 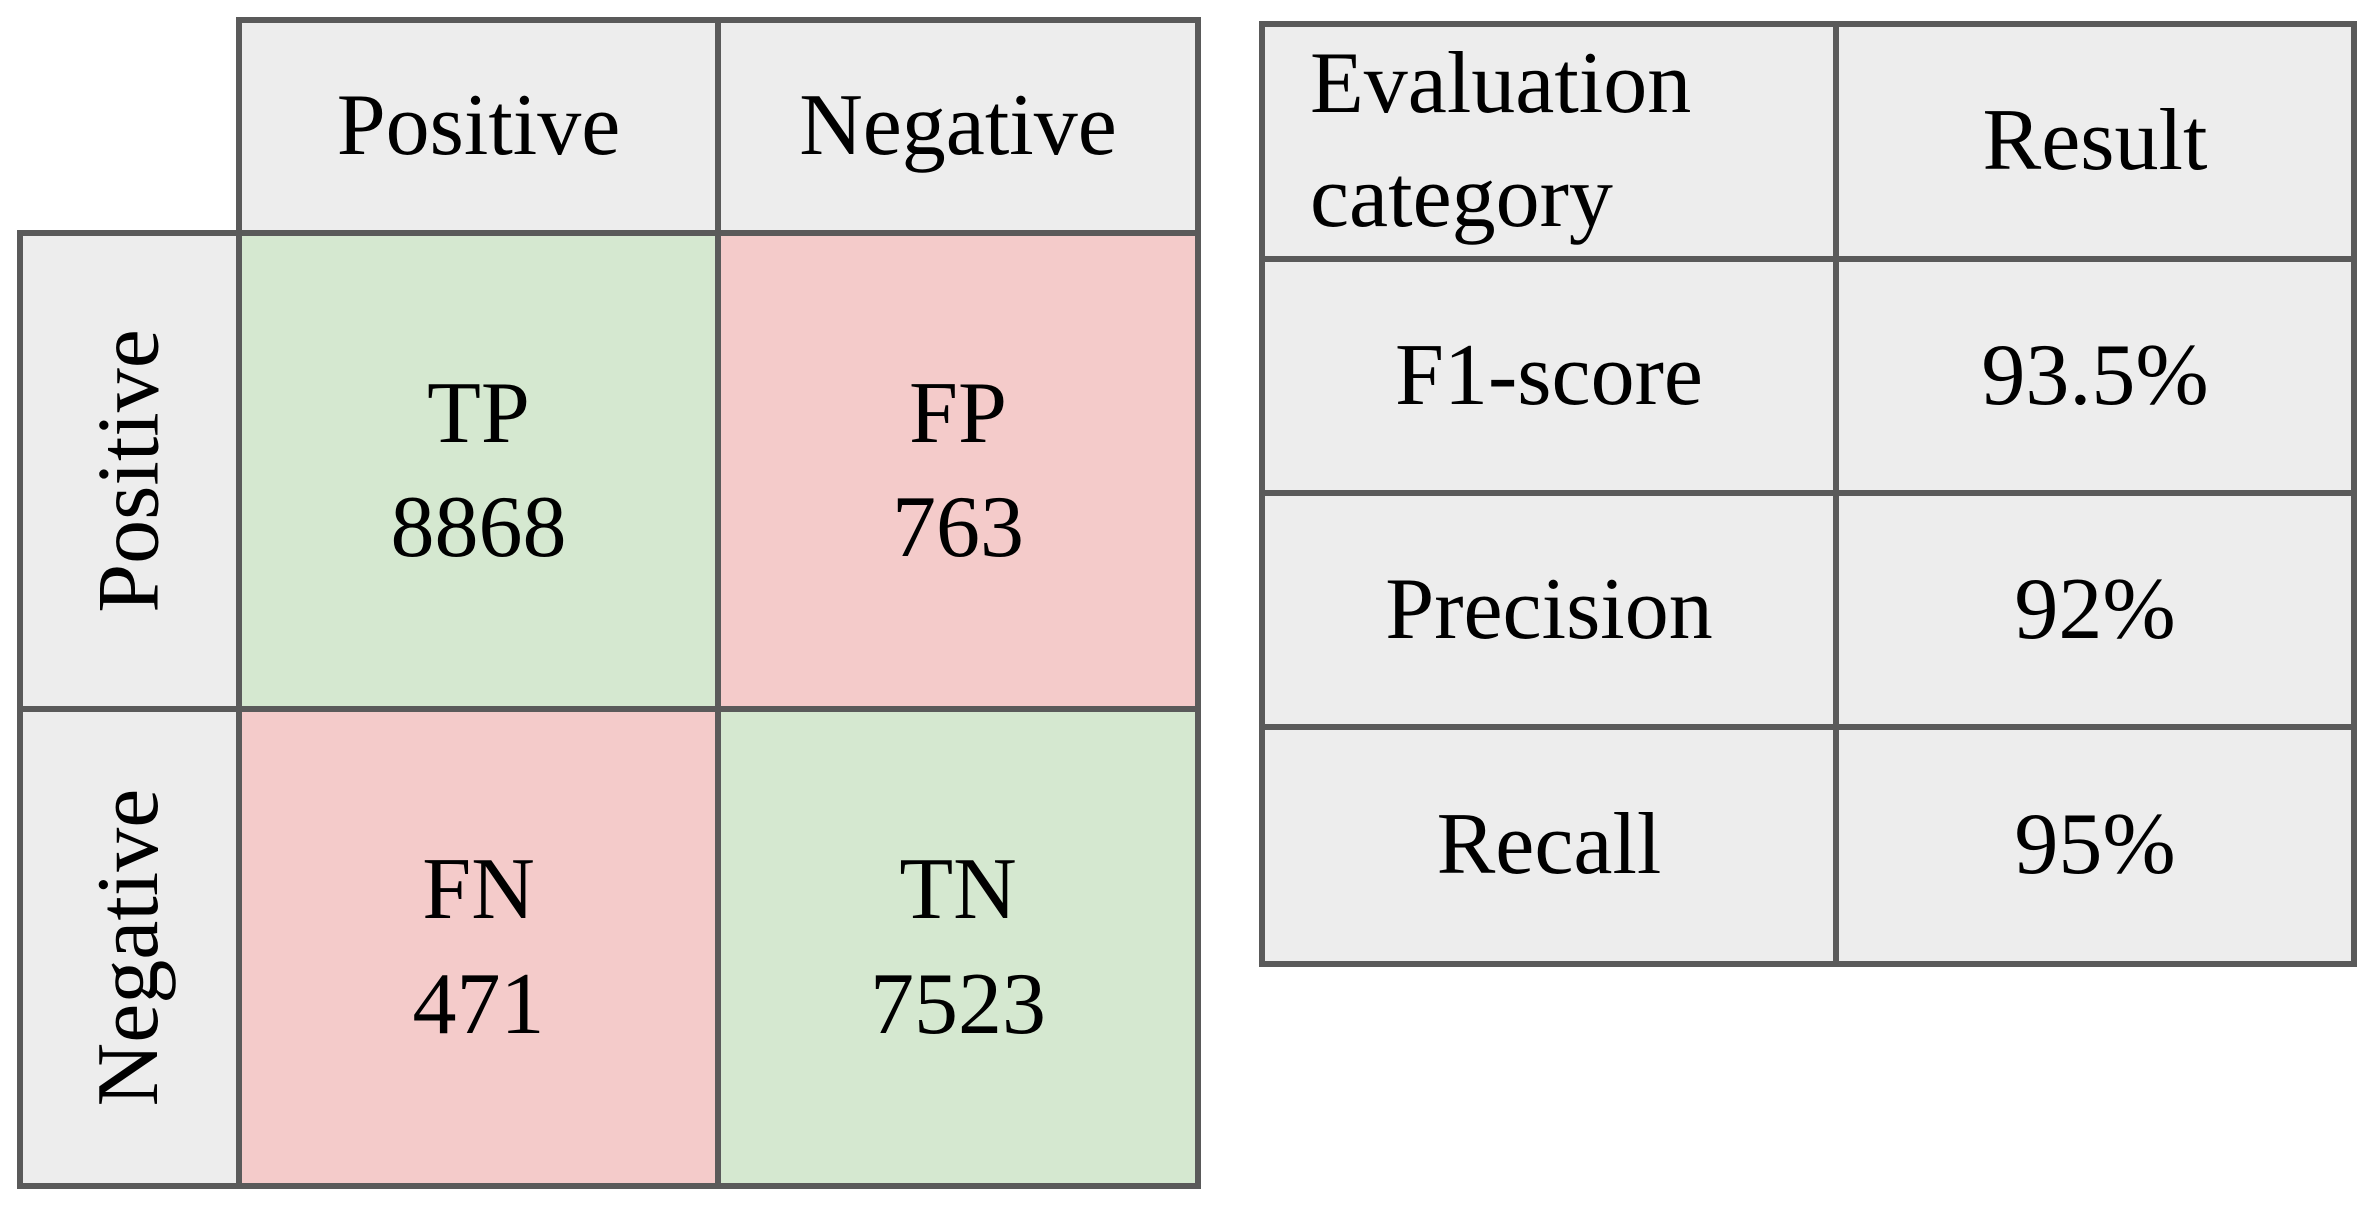 What do you see at coordinates (958, 1004) in the screenshot?
I see `true-negative-count: 7523` at bounding box center [958, 1004].